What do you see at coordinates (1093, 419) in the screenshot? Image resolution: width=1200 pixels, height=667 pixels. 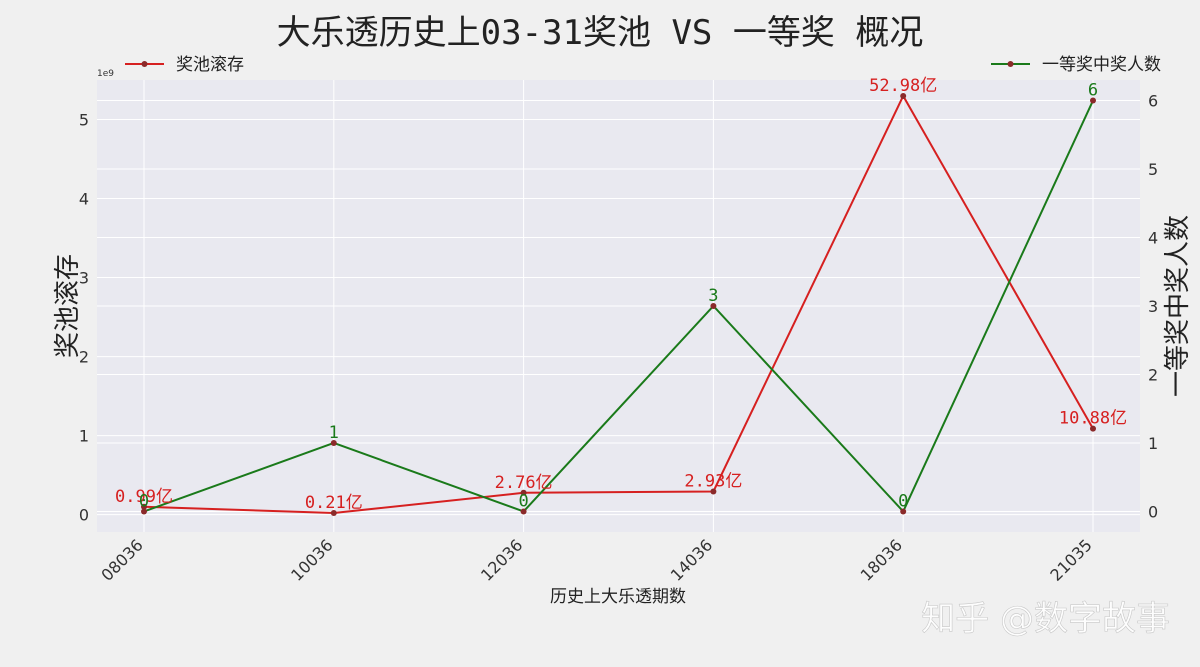 I see `data-label-pool: 10.88亿` at bounding box center [1093, 419].